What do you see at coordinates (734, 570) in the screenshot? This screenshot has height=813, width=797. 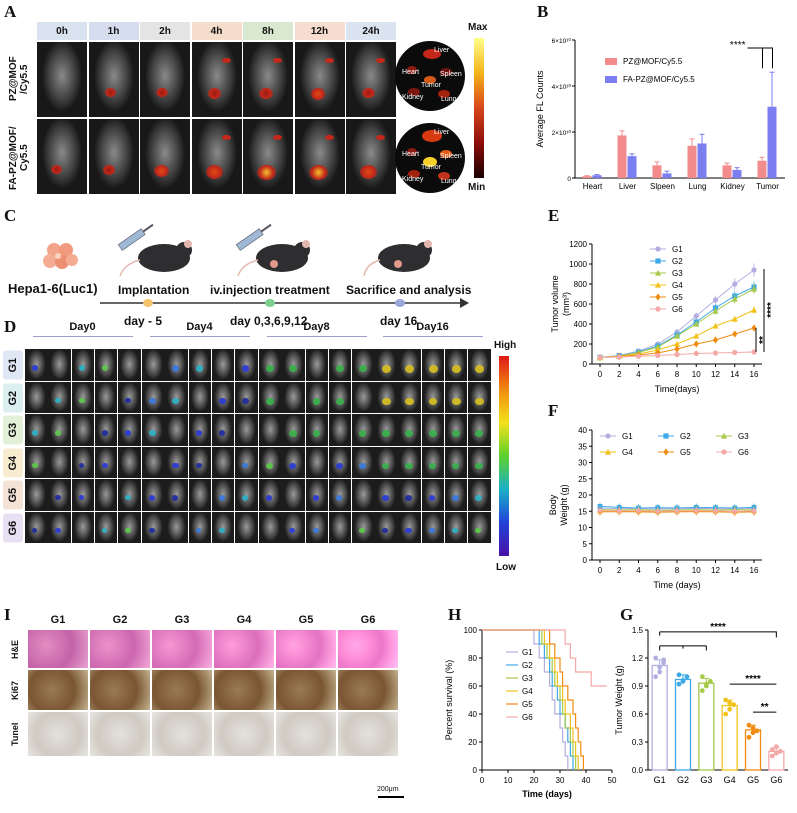 I see `f-xtick: 14` at bounding box center [734, 570].